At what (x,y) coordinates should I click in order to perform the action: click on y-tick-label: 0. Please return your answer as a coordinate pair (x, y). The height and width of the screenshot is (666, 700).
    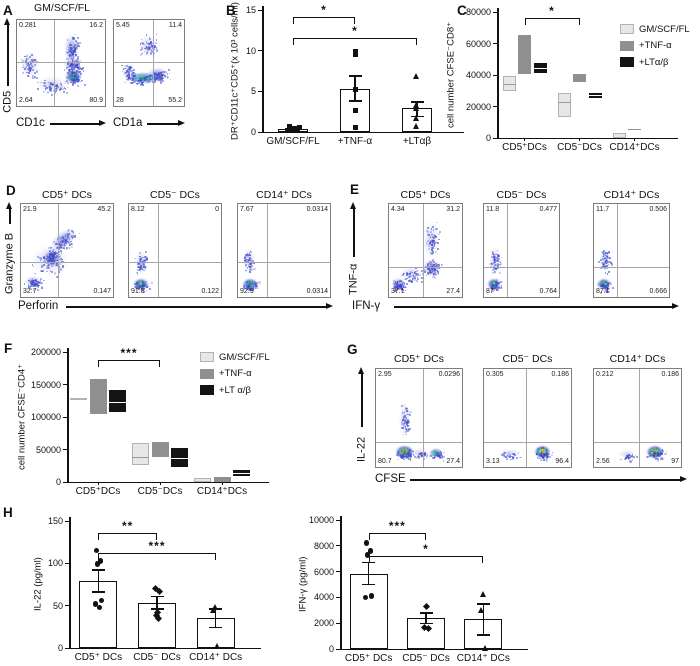
    Looking at the image, I should click on (488, 138).